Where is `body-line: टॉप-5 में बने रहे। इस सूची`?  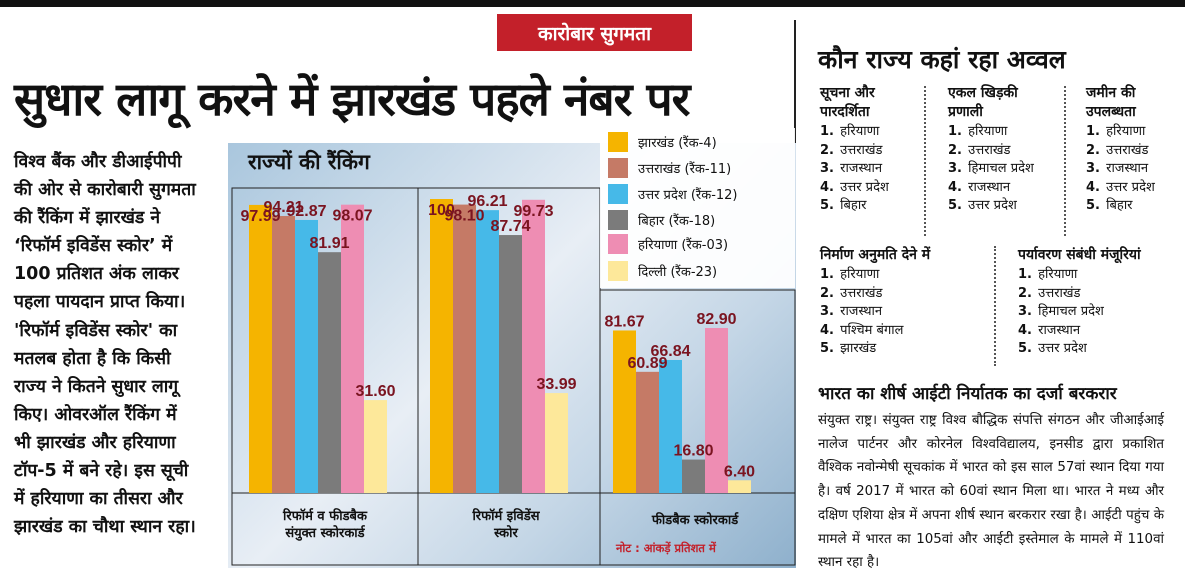
body-line: टॉप-5 में बने रहे। इस सूची is located at coordinates (101, 471).